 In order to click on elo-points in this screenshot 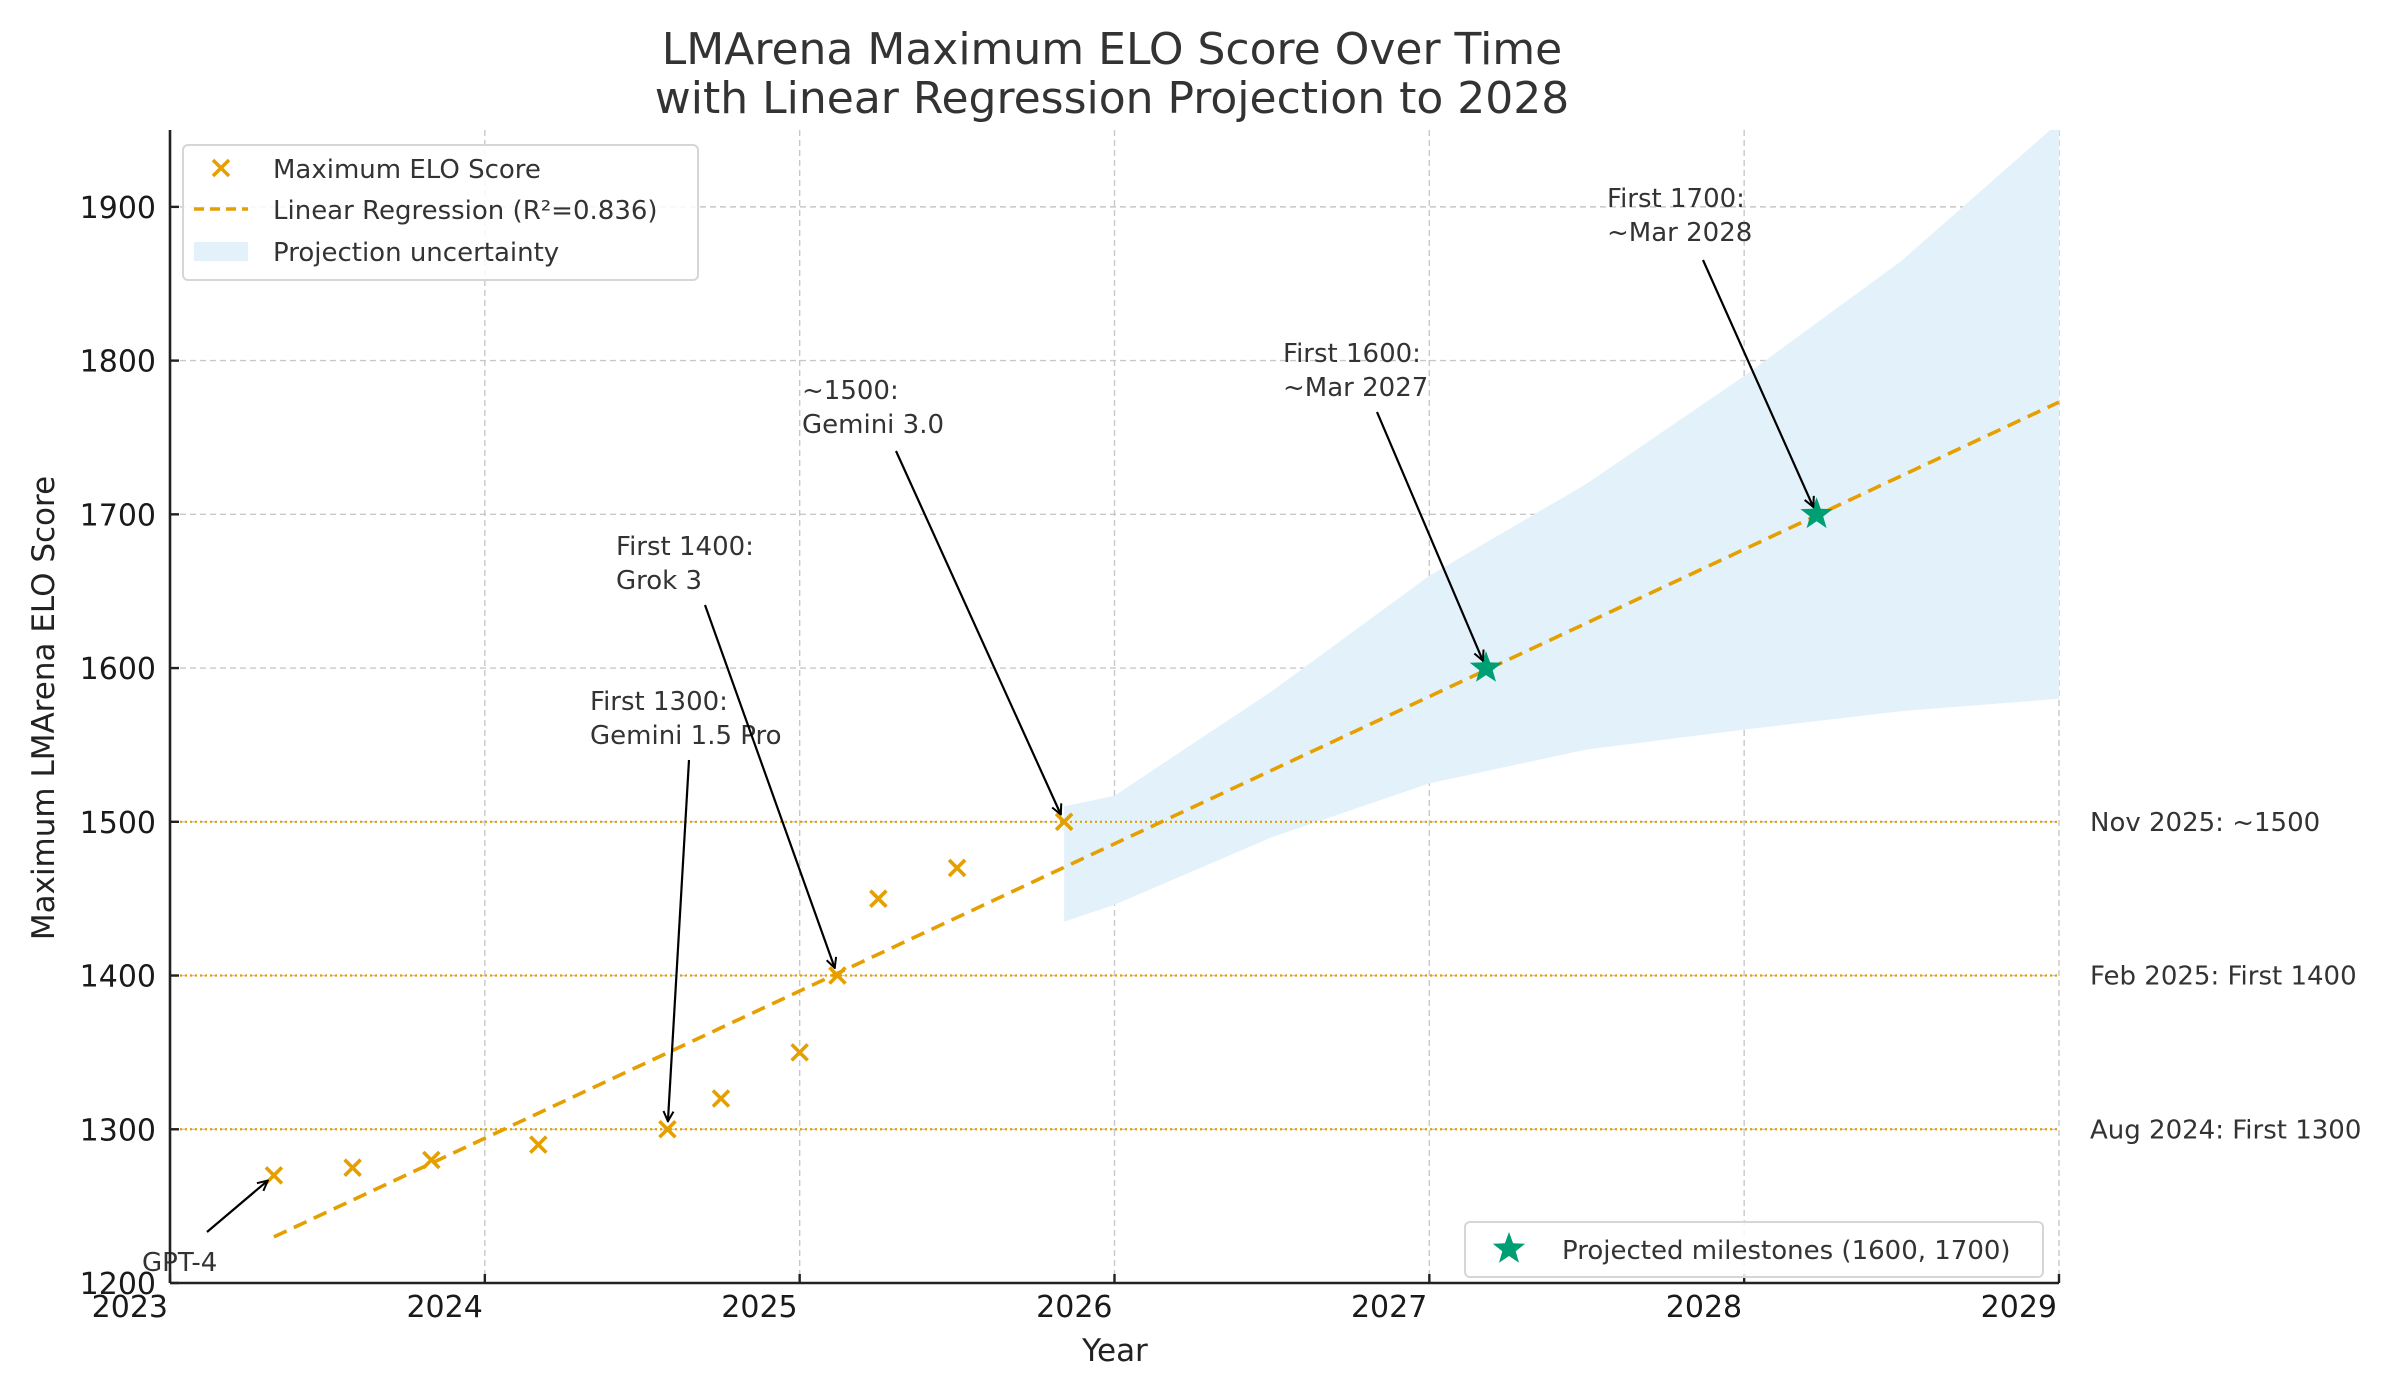, I will do `click(669, 998)`.